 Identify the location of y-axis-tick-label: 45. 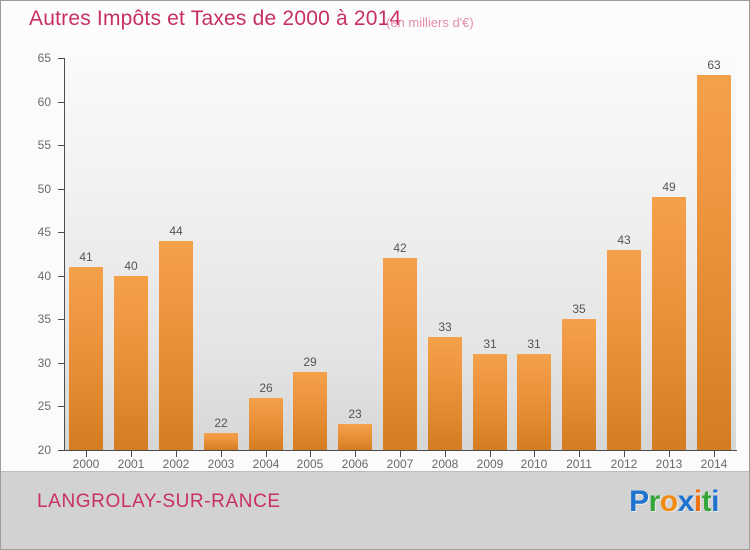
(44, 232).